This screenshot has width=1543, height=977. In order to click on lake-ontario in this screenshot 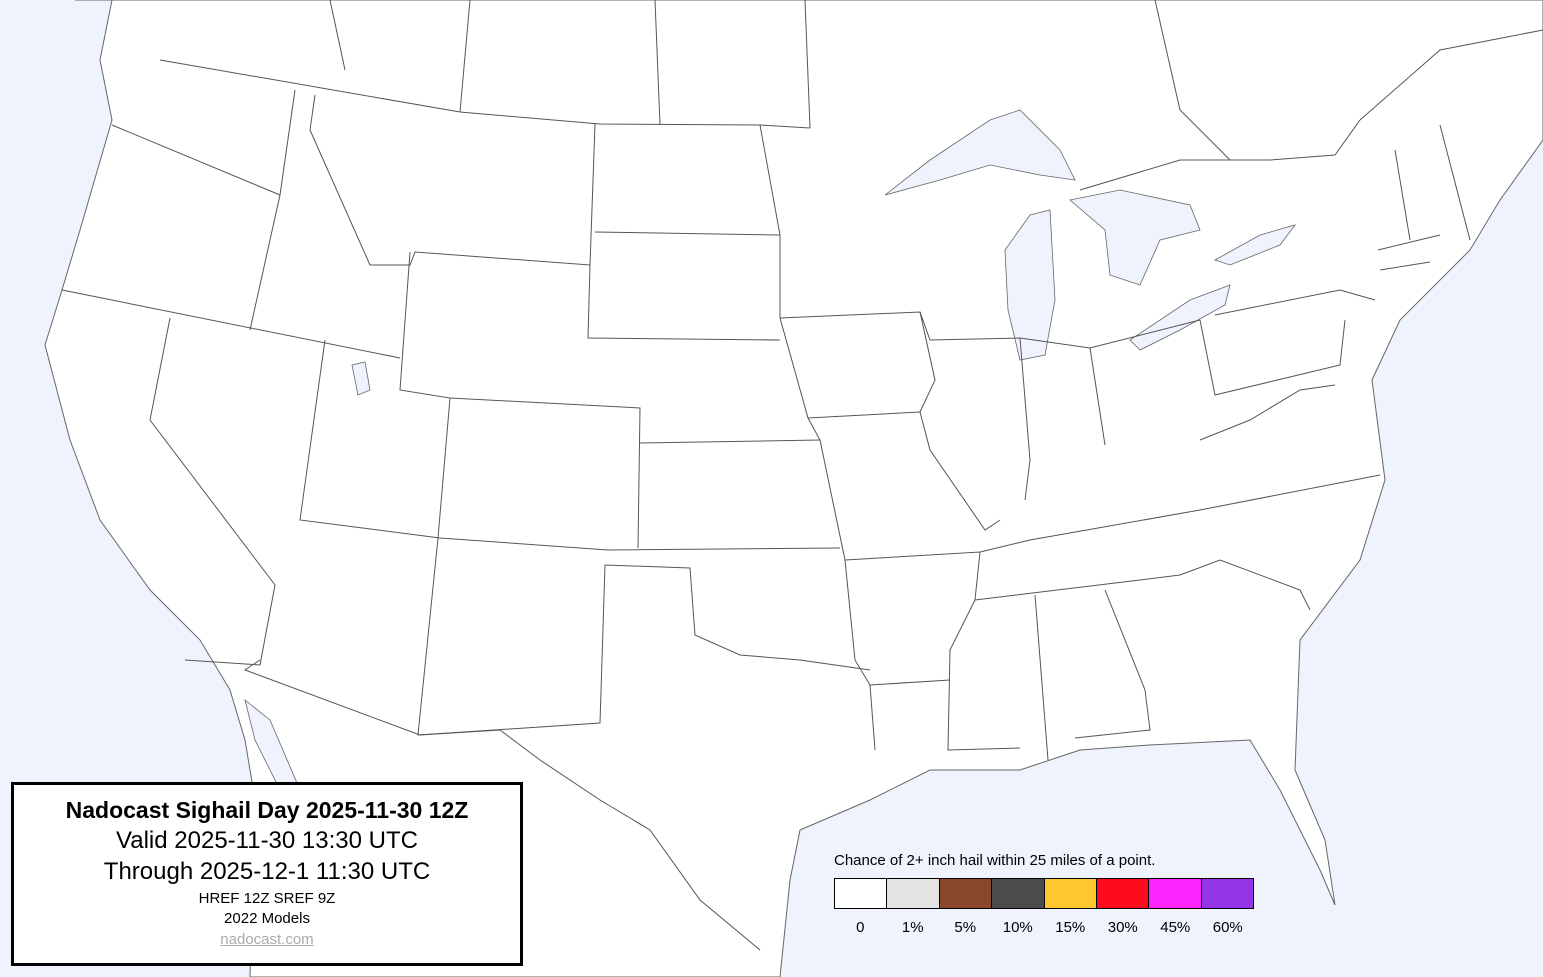, I will do `click(1255, 245)`.